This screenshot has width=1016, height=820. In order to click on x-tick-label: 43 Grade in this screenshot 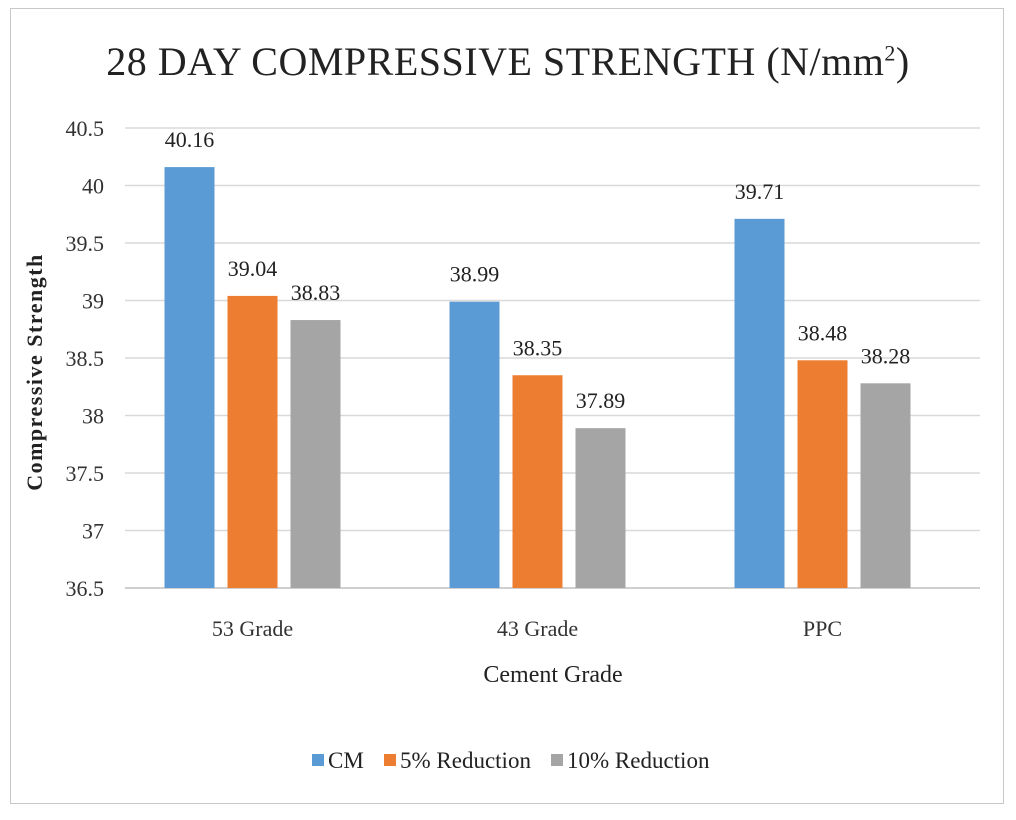, I will do `click(537, 628)`.